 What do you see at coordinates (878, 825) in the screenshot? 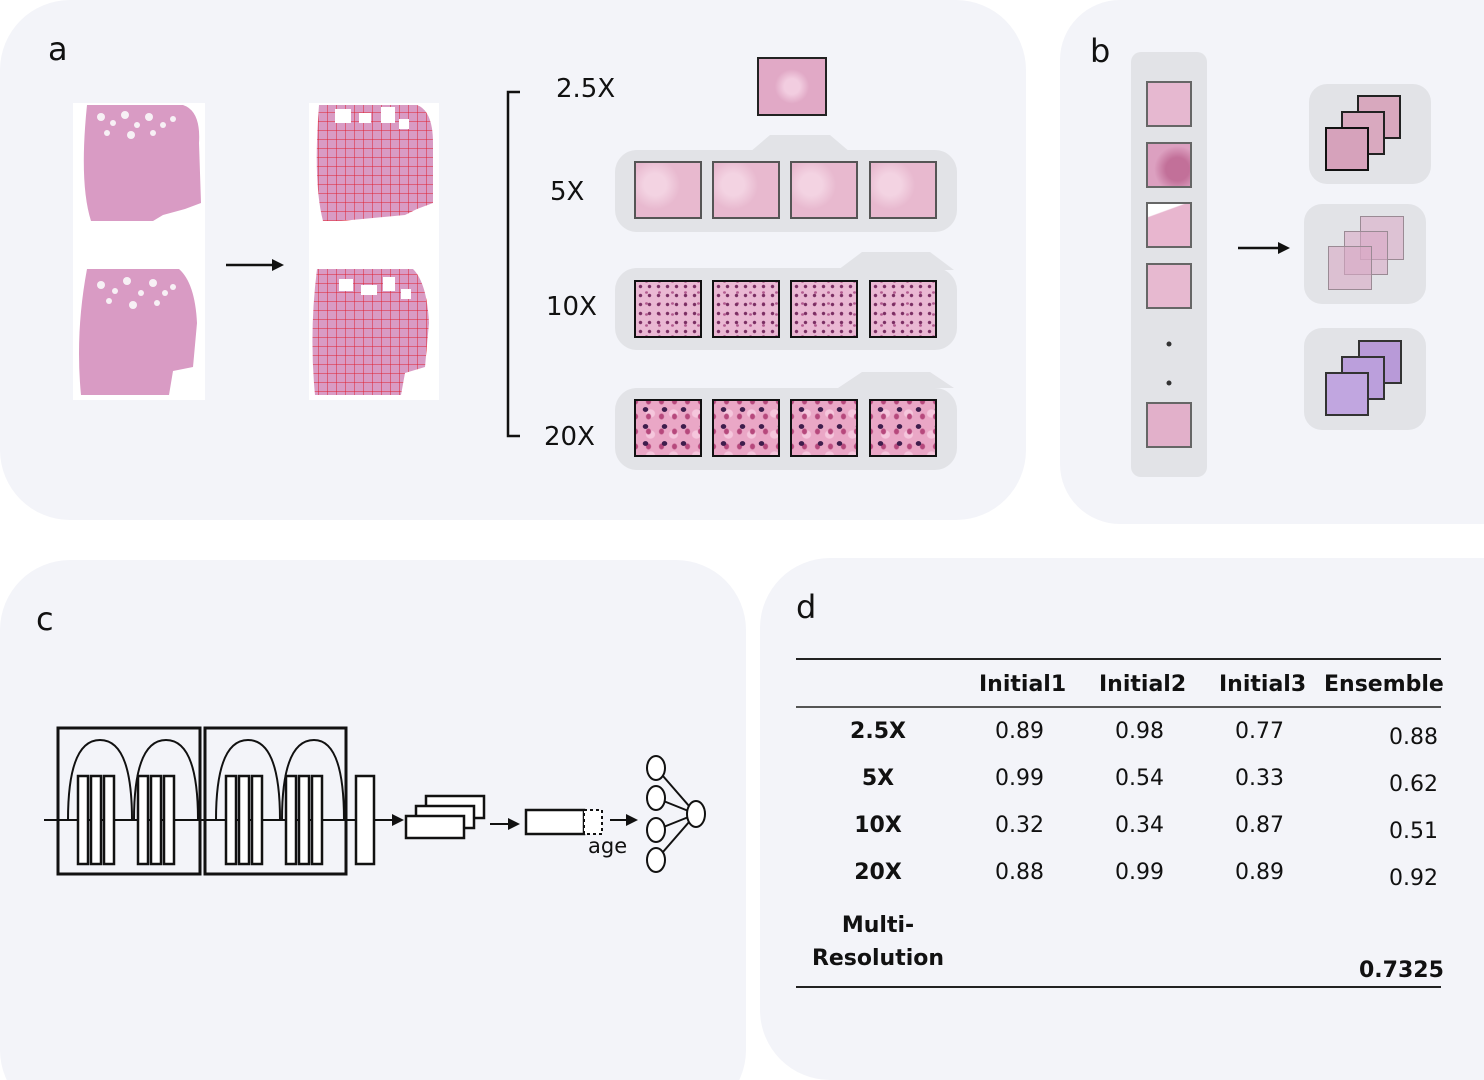
I see `row-label-10x: 10X` at bounding box center [878, 825].